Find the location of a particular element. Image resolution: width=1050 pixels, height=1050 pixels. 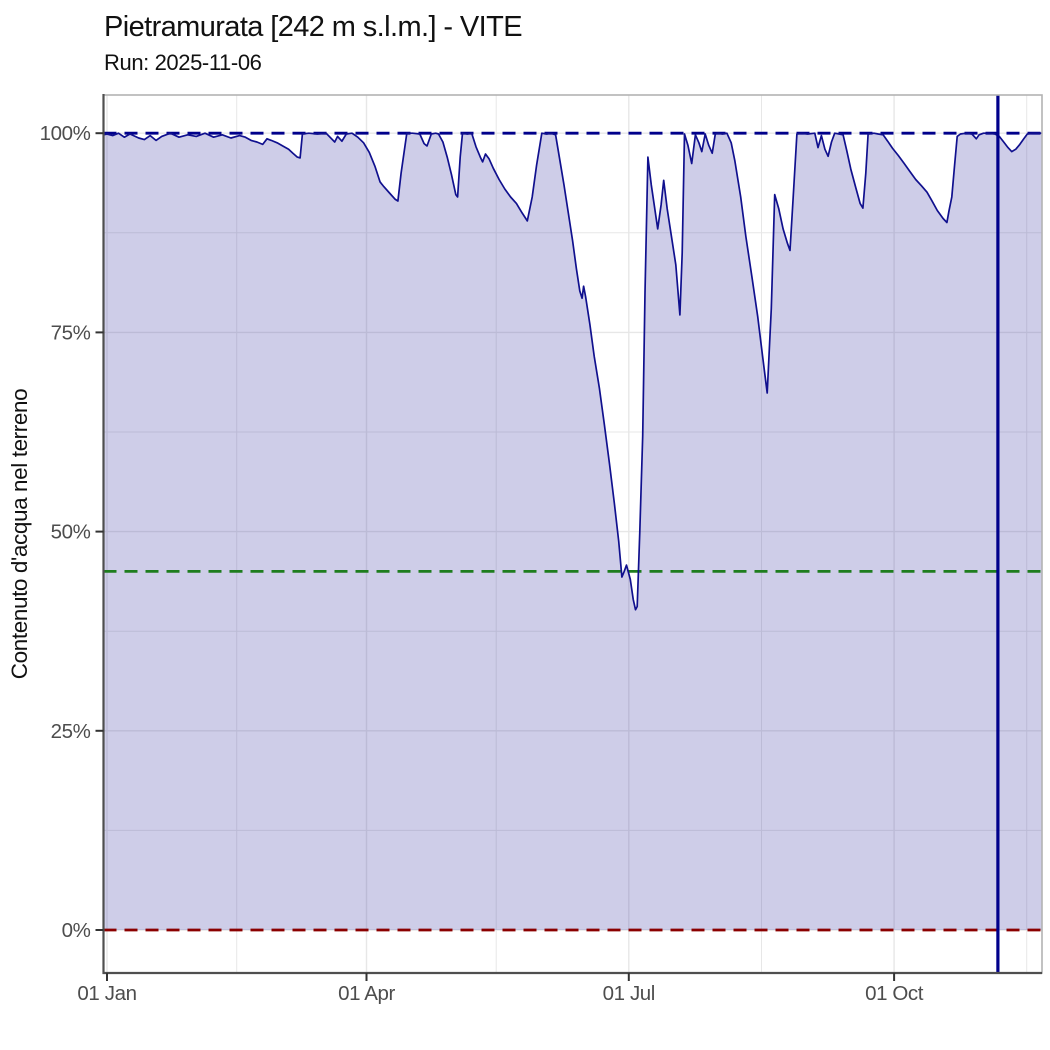

x-tick-label: 01 Jan is located at coordinates (106, 993).